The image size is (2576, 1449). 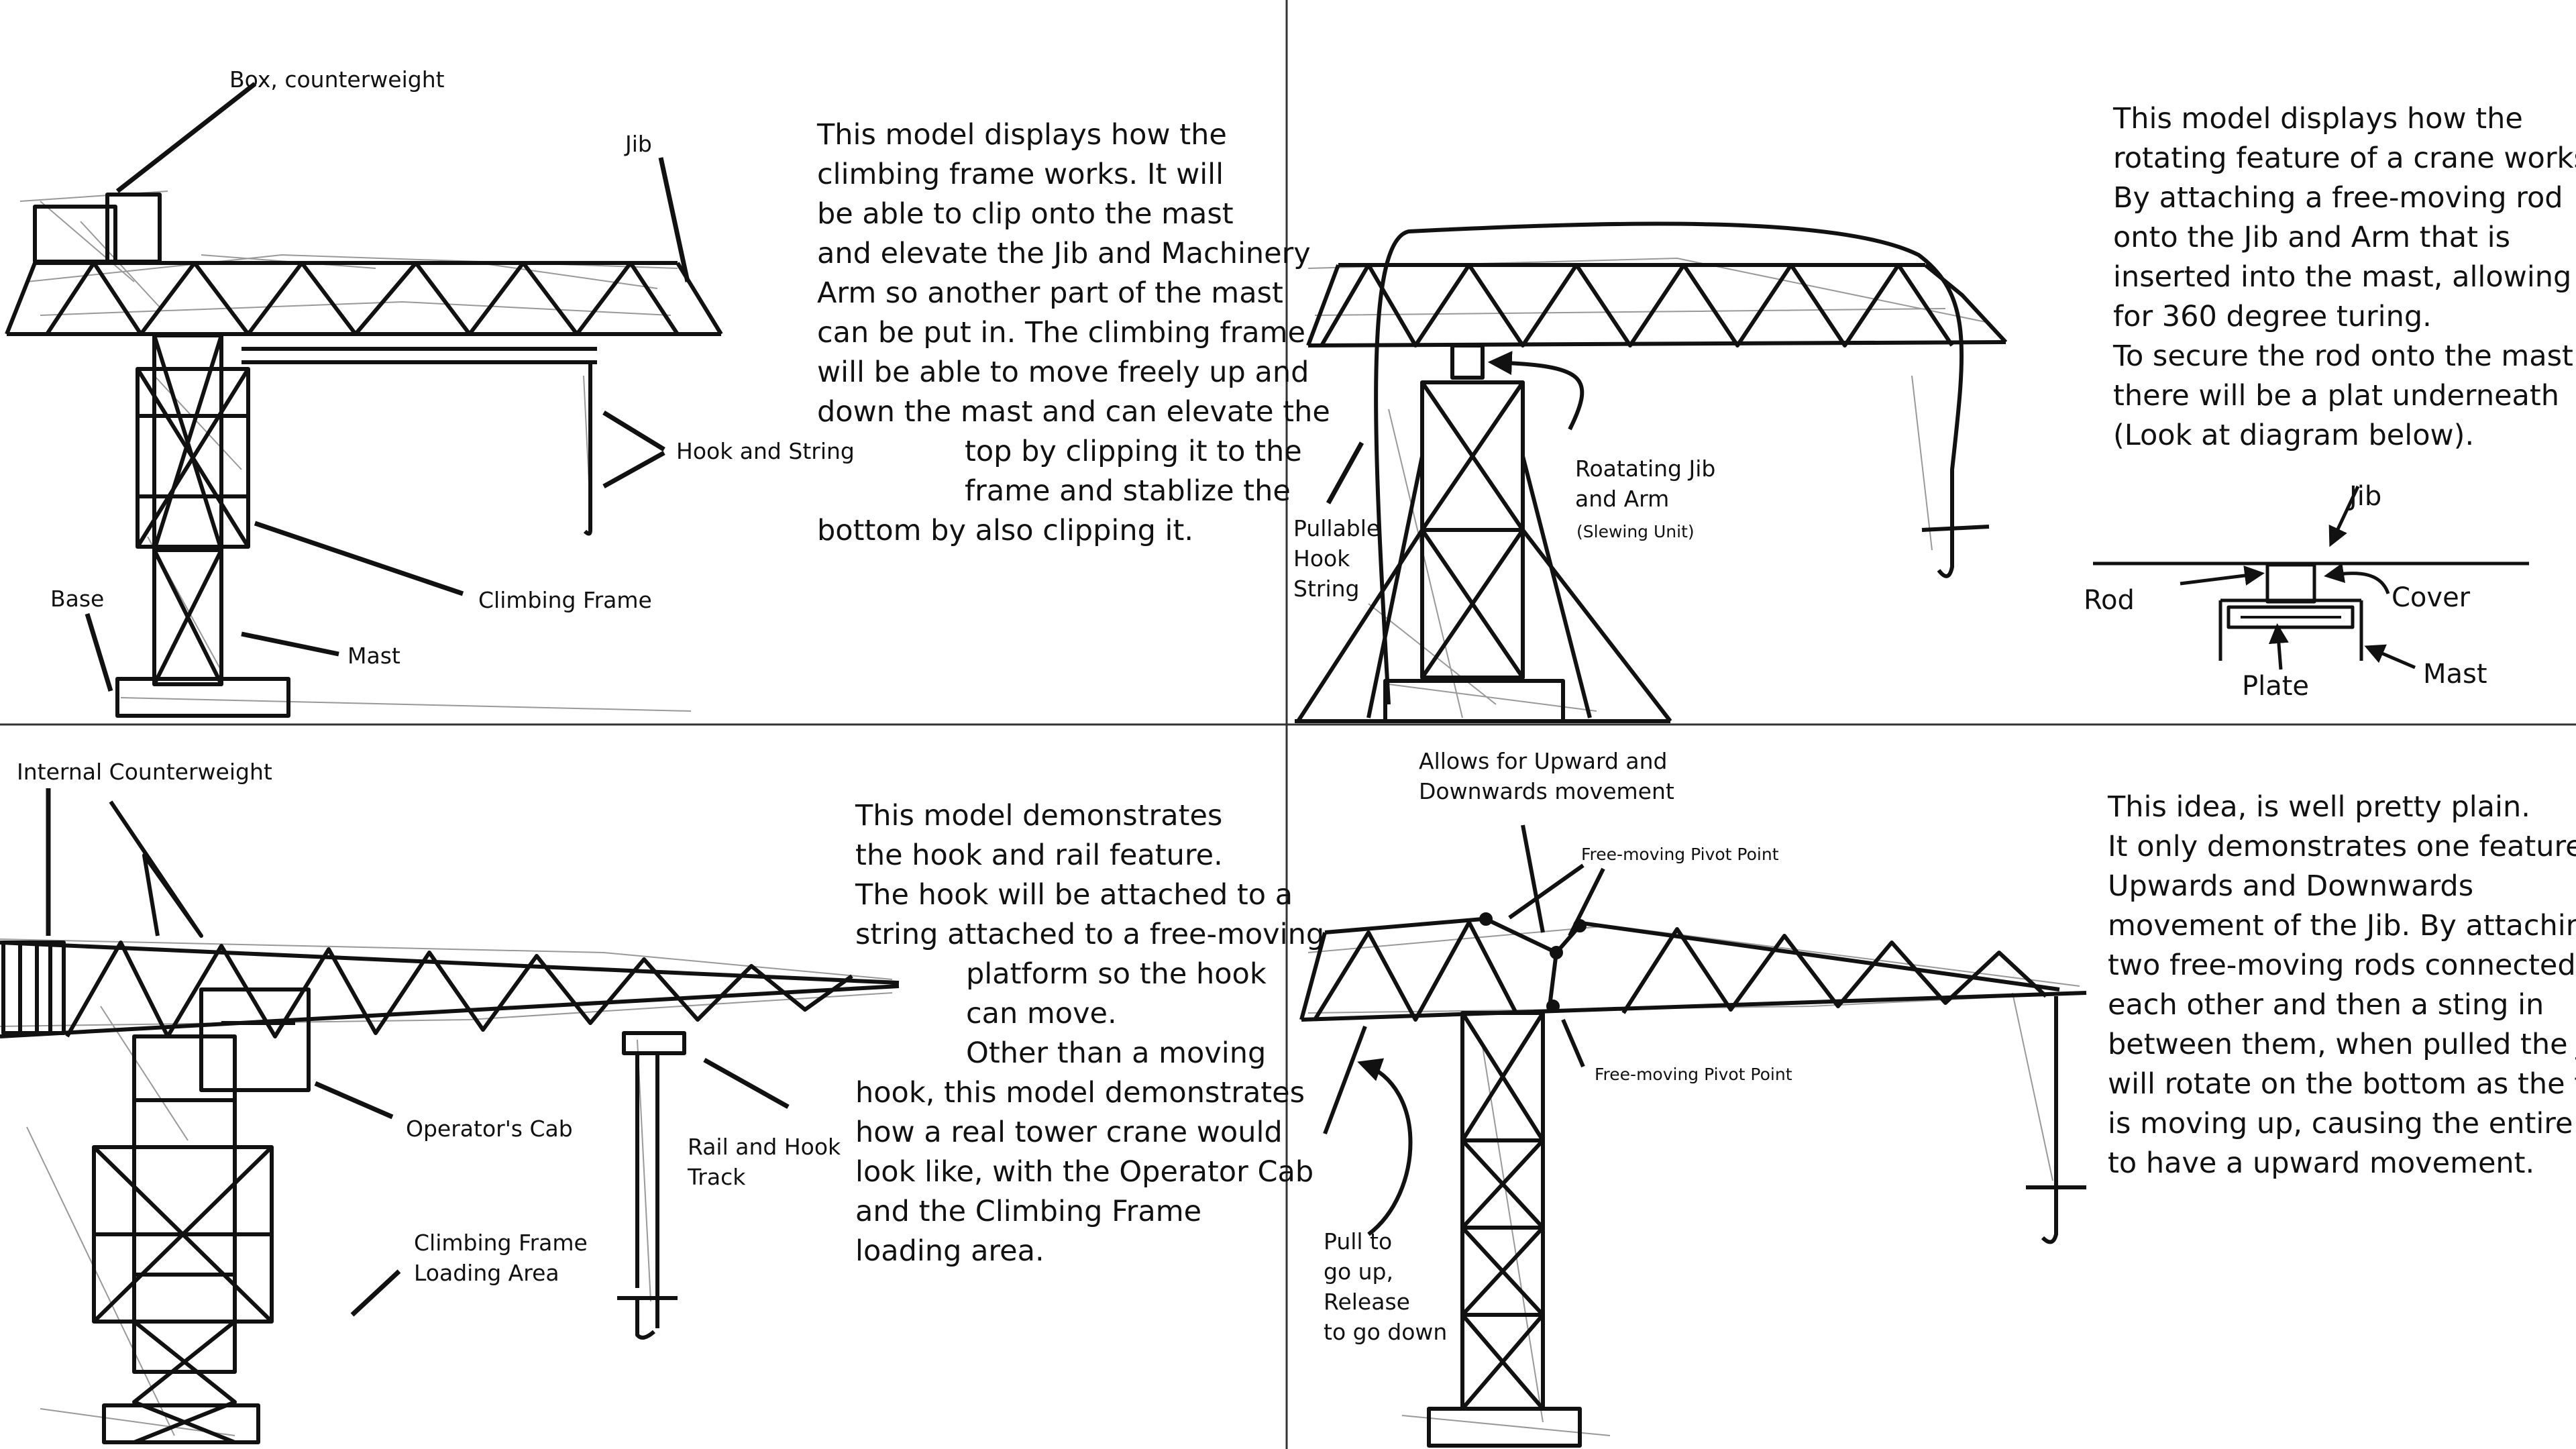 What do you see at coordinates (2291, 886) in the screenshot?
I see `description-line: Upwards and Downwards` at bounding box center [2291, 886].